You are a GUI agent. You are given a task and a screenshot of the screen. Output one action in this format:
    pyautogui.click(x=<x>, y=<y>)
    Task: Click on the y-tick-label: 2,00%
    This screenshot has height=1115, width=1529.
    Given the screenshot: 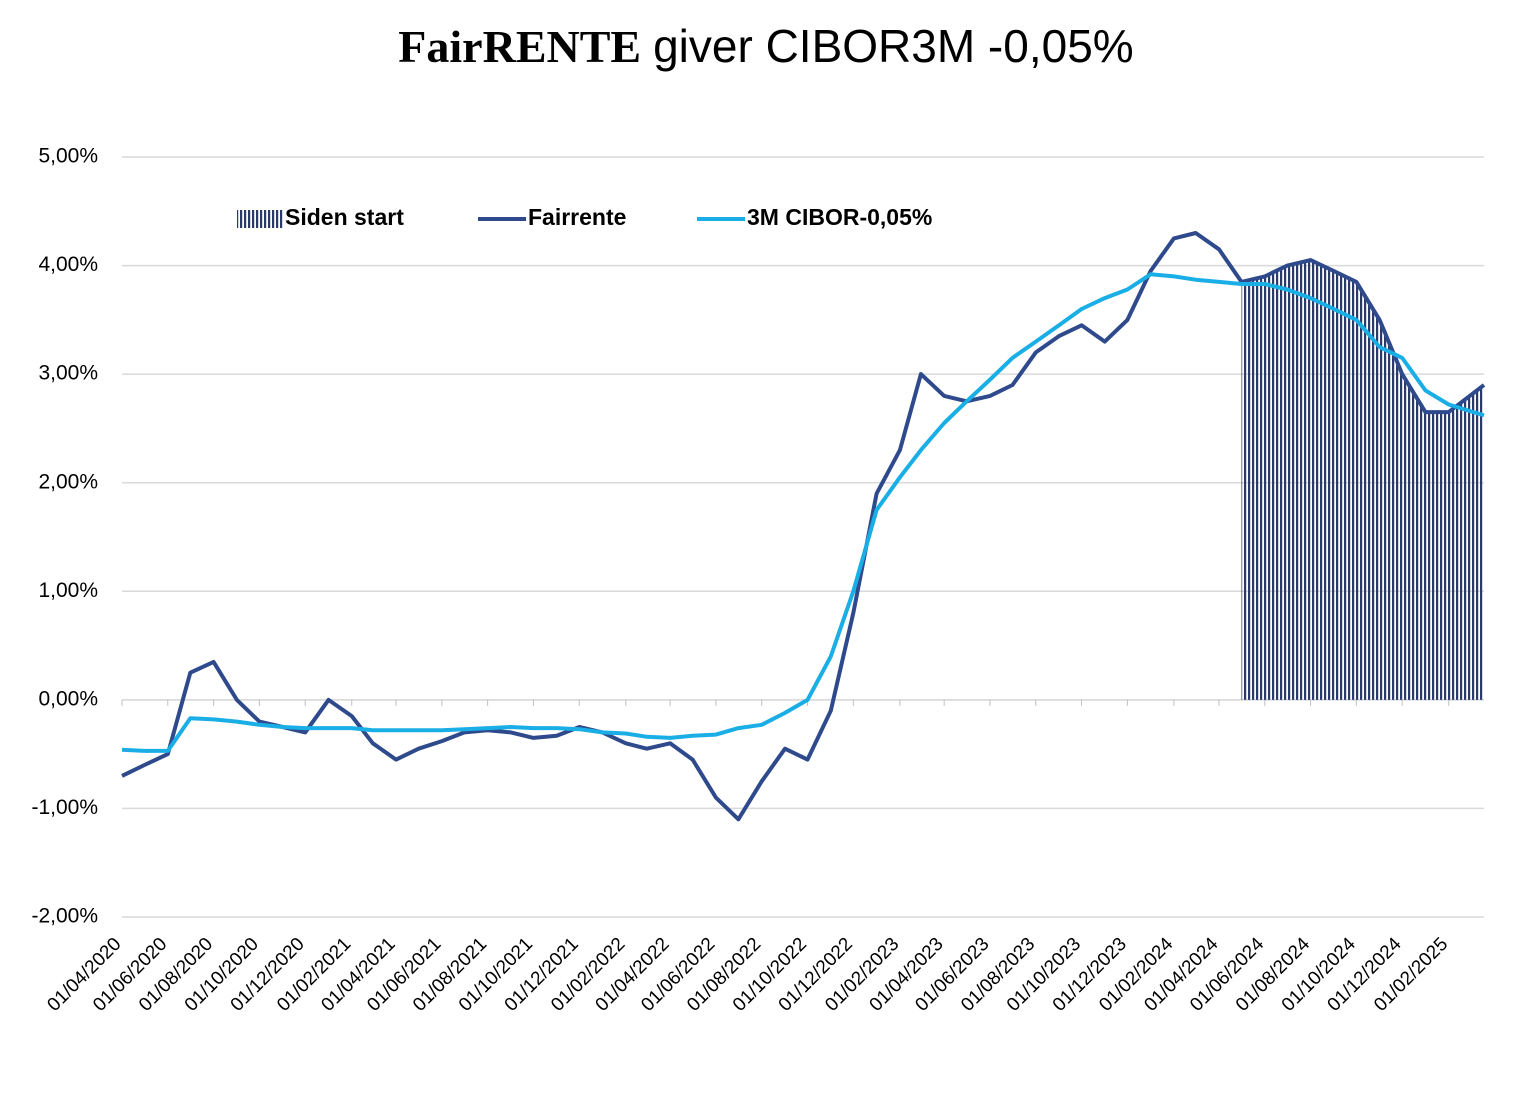 What is the action you would take?
    pyautogui.click(x=68, y=481)
    